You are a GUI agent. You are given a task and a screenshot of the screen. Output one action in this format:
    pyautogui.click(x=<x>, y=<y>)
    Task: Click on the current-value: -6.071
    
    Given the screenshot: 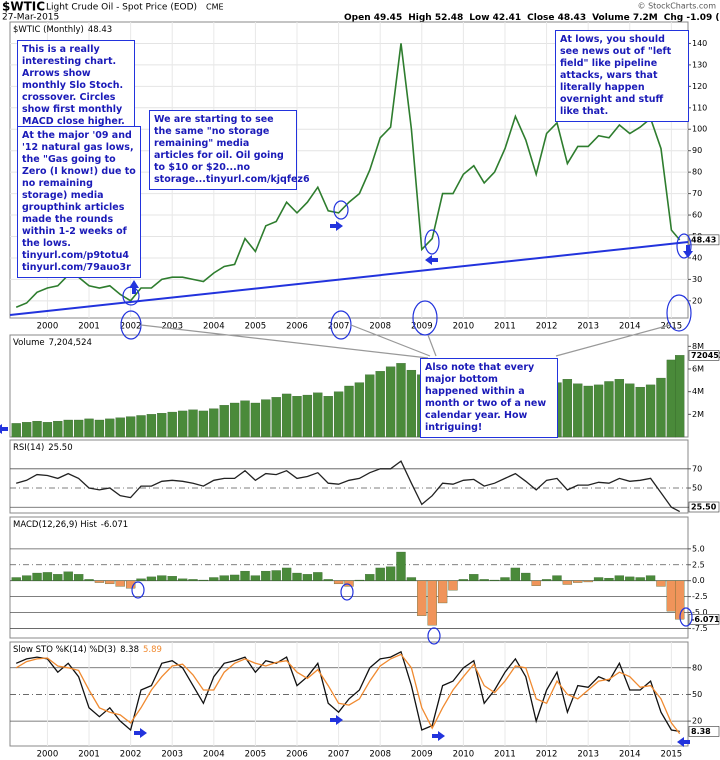 What is the action you would take?
    pyautogui.click(x=114, y=525)
    